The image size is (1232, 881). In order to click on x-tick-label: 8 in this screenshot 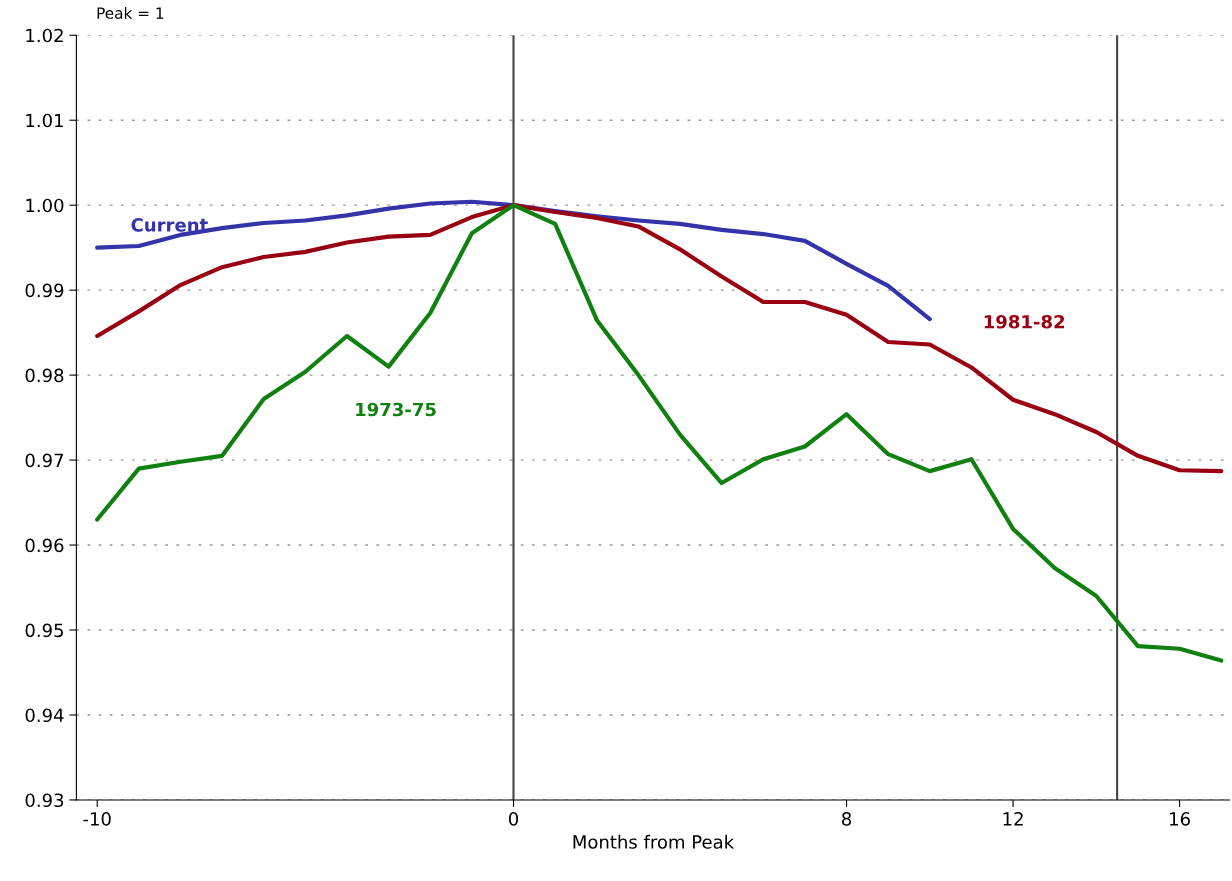, I will do `click(847, 819)`.